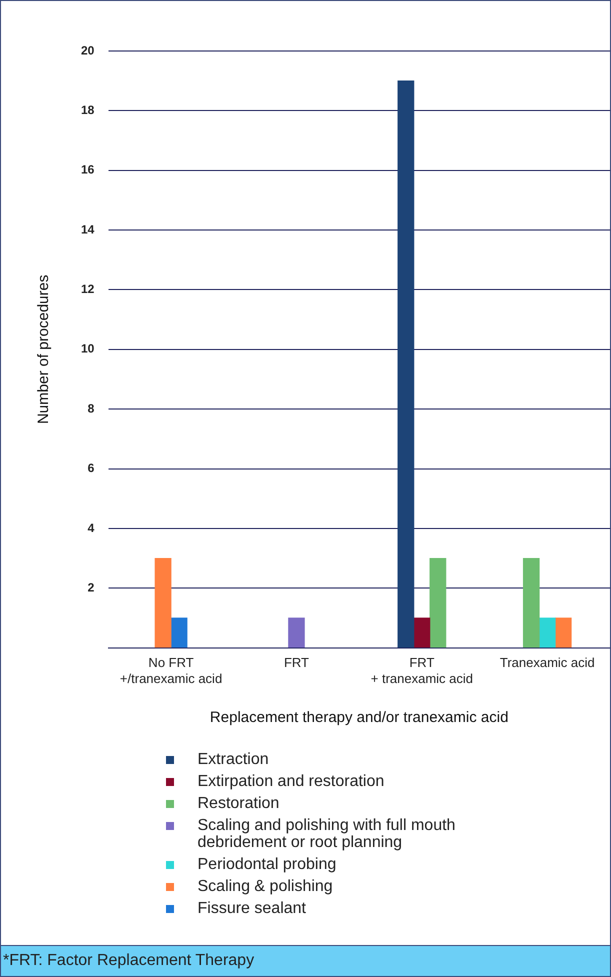  What do you see at coordinates (43, 349) in the screenshot?
I see `y-axis-title: Number of procedures` at bounding box center [43, 349].